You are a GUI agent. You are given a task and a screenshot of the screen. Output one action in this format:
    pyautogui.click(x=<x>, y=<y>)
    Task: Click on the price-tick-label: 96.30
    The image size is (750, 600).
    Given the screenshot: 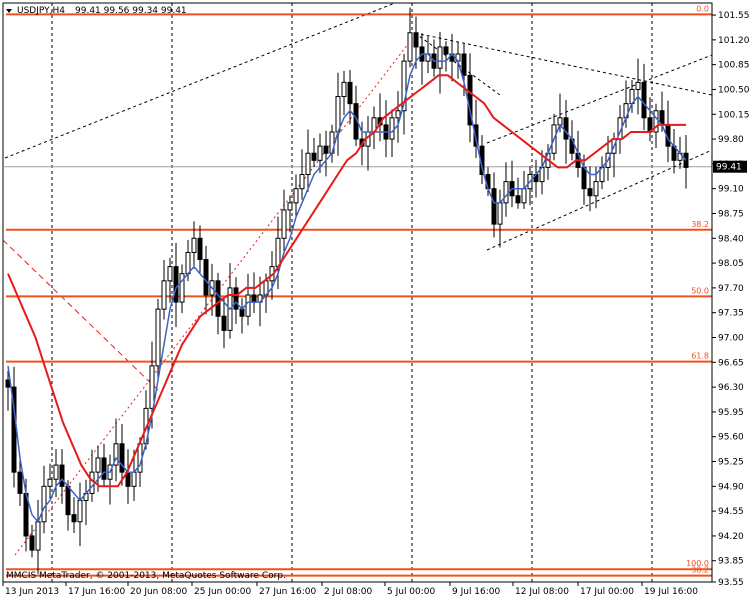 What is the action you would take?
    pyautogui.click(x=731, y=388)
    